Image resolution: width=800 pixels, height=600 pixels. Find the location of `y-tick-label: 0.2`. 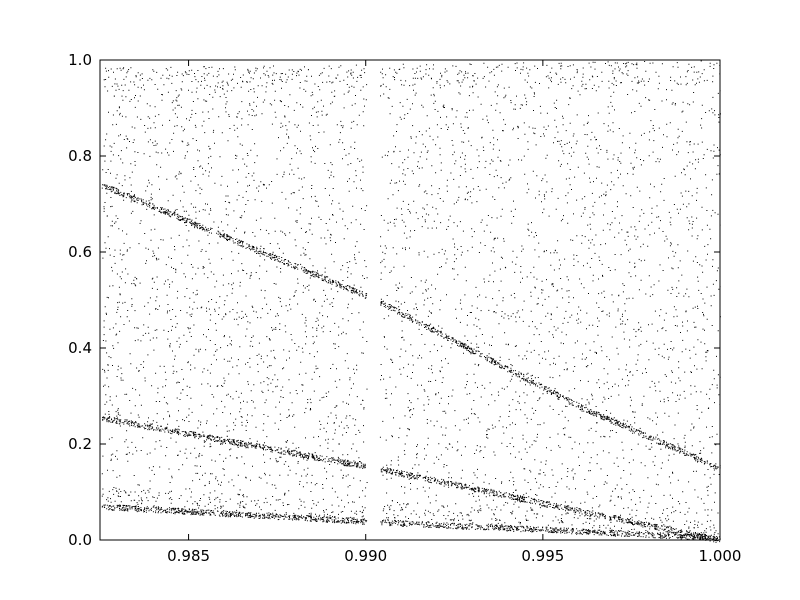

y-tick-label: 0.2 is located at coordinates (80, 444).